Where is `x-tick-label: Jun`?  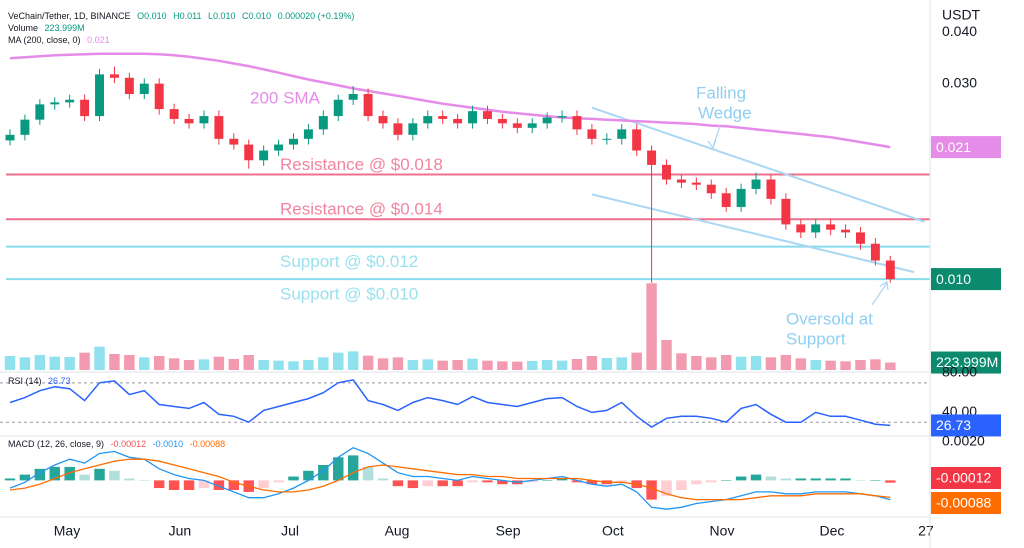
x-tick-label: Jun is located at coordinates (180, 531).